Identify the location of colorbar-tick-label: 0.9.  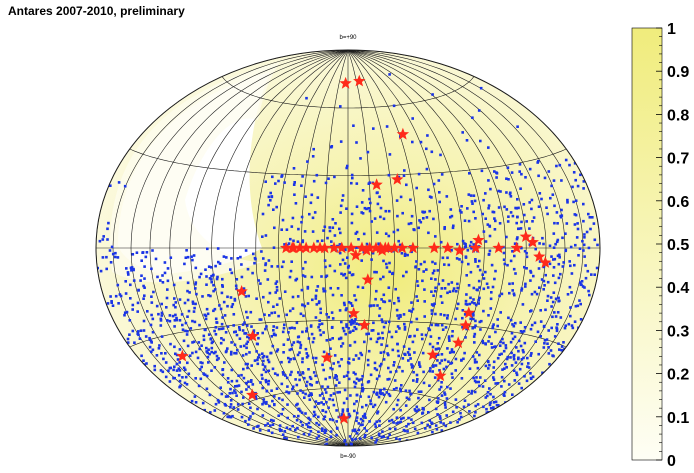
(678, 72).